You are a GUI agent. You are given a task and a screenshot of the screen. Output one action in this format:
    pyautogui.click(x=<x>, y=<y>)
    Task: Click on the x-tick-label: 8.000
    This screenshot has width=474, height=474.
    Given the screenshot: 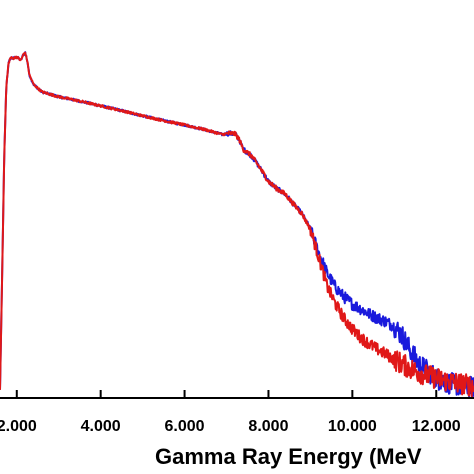 What is the action you would take?
    pyautogui.click(x=268, y=426)
    